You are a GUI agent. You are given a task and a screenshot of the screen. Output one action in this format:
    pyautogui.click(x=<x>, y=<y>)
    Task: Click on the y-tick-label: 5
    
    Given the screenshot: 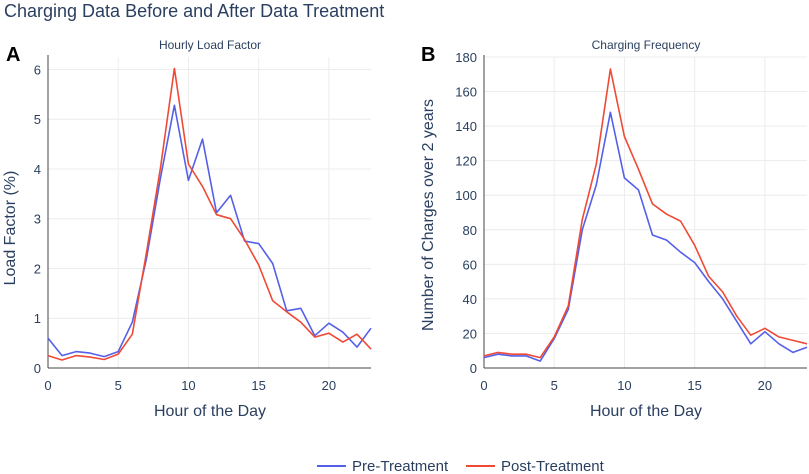 What is the action you would take?
    pyautogui.click(x=37, y=119)
    